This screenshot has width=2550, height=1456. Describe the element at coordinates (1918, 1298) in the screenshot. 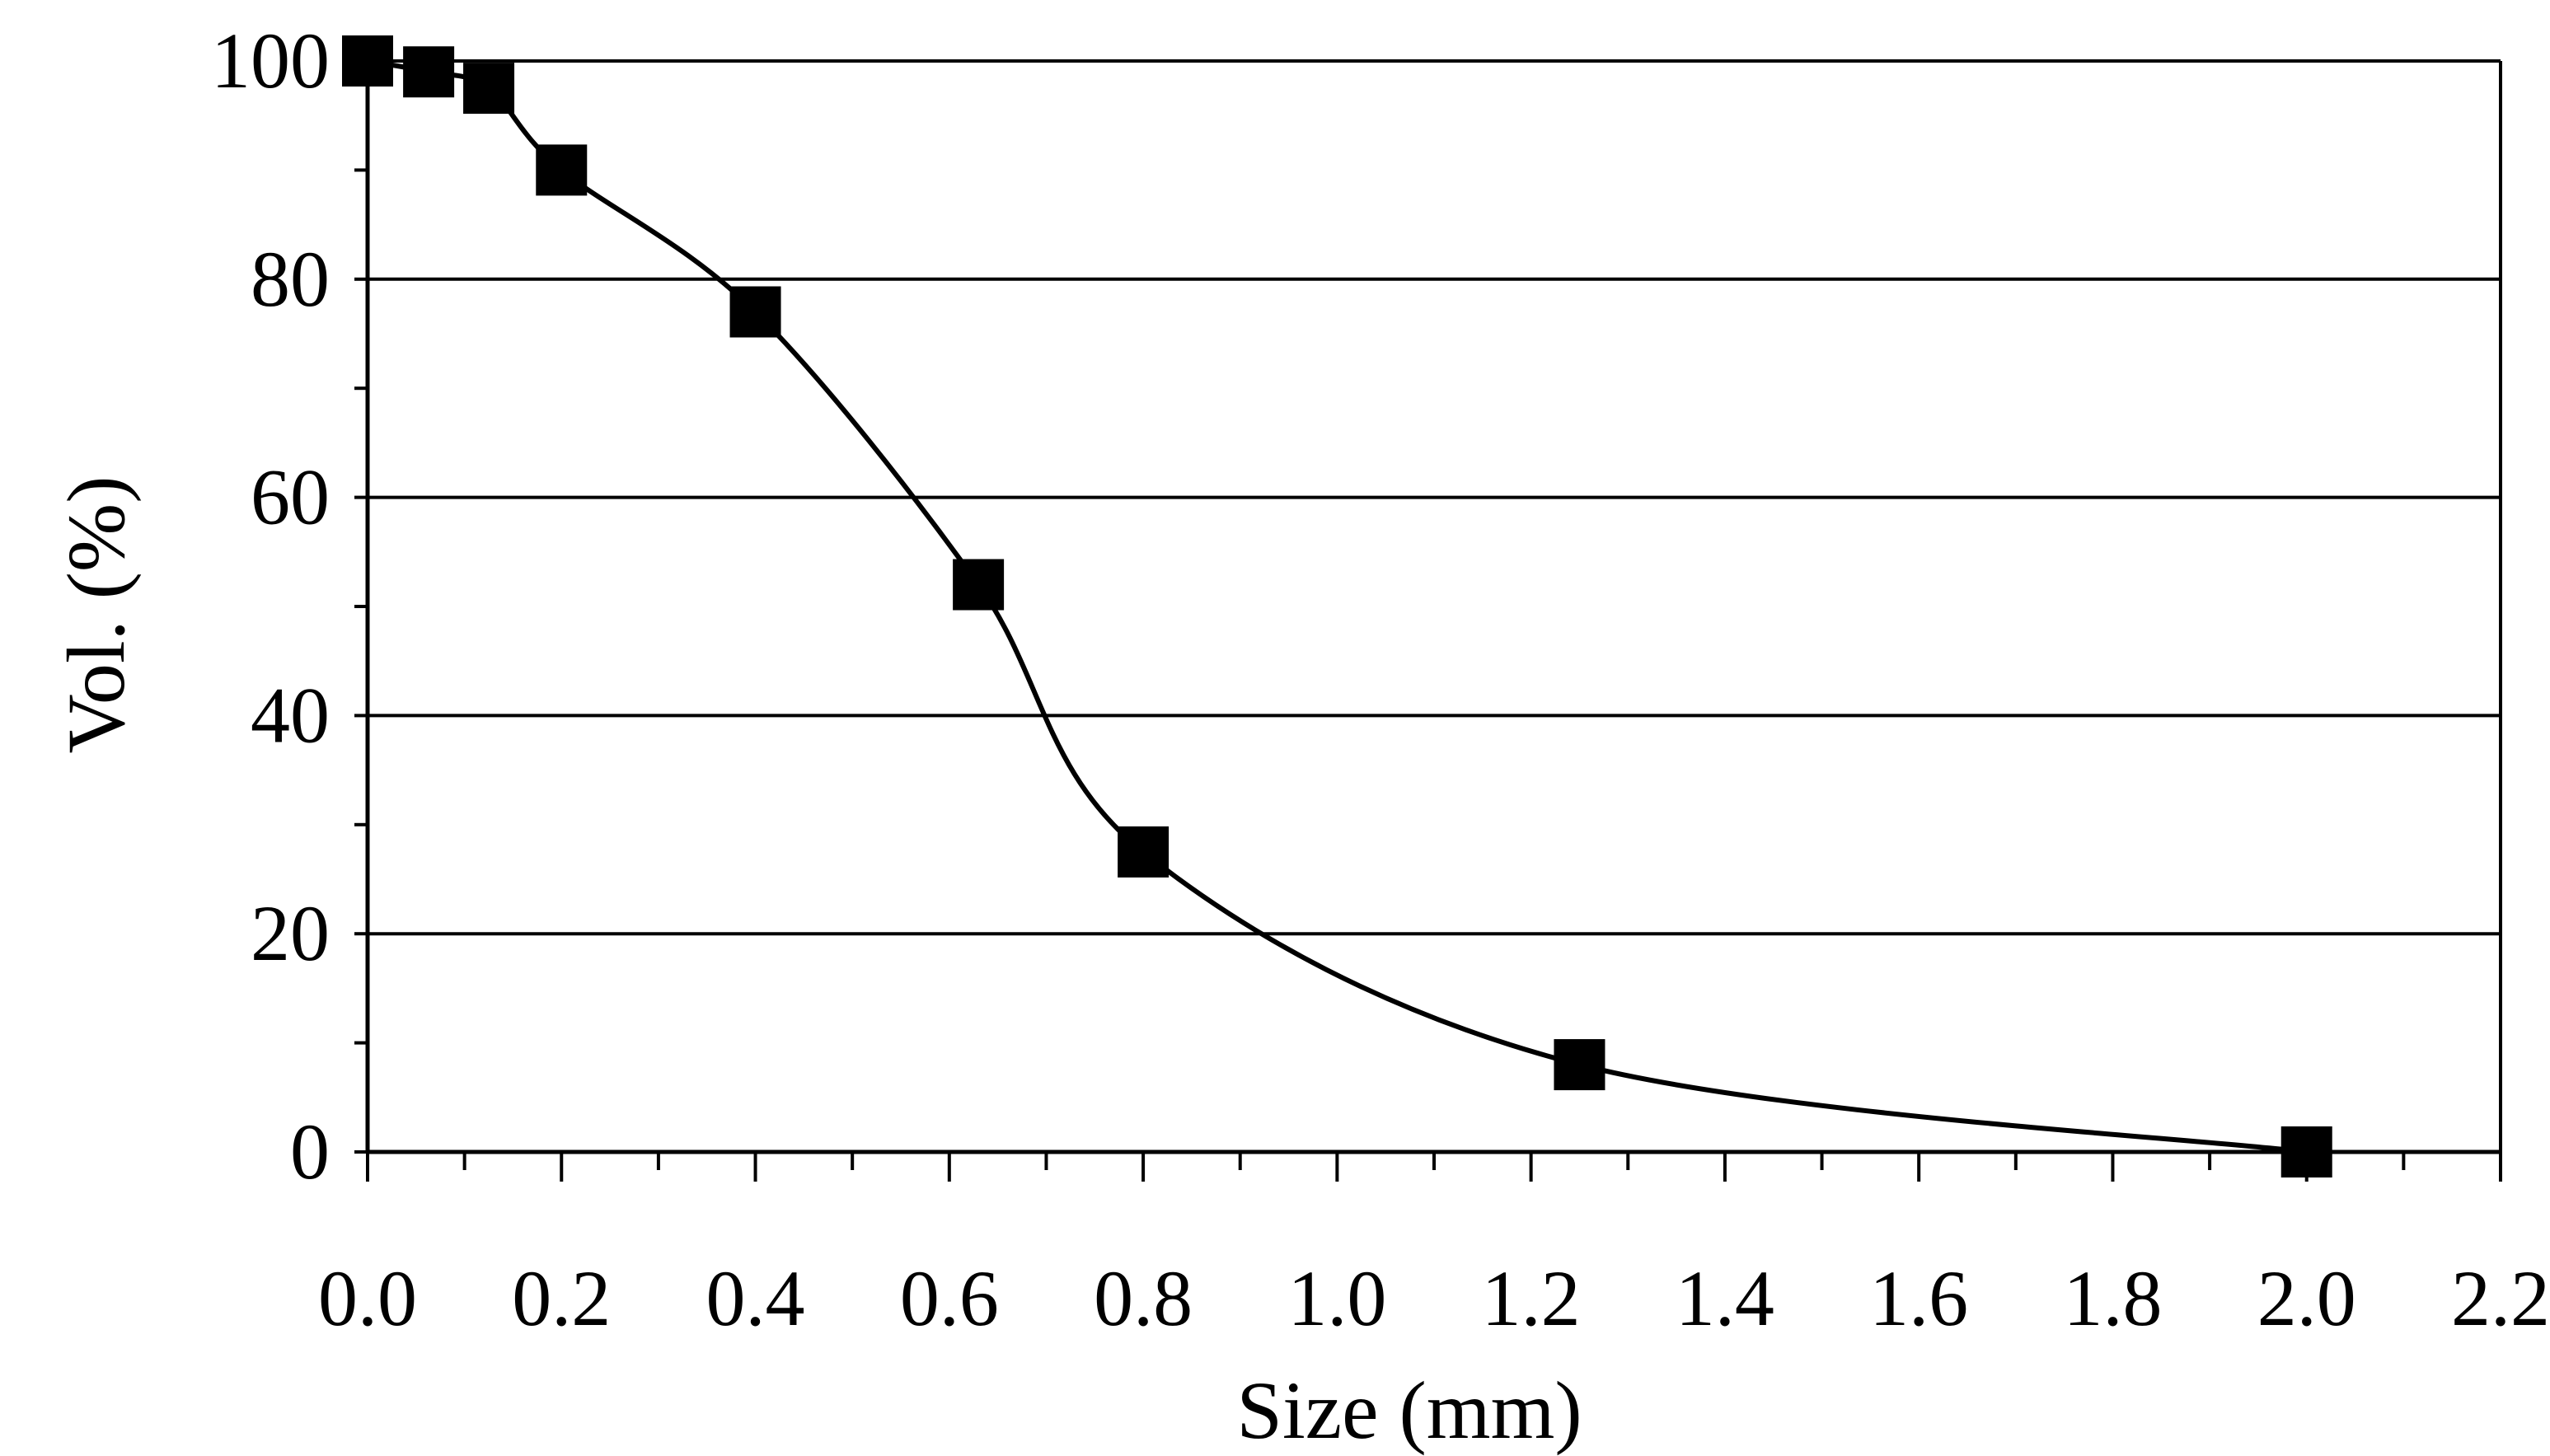

I see `x-tick-label-1.6: 1.6` at that location.